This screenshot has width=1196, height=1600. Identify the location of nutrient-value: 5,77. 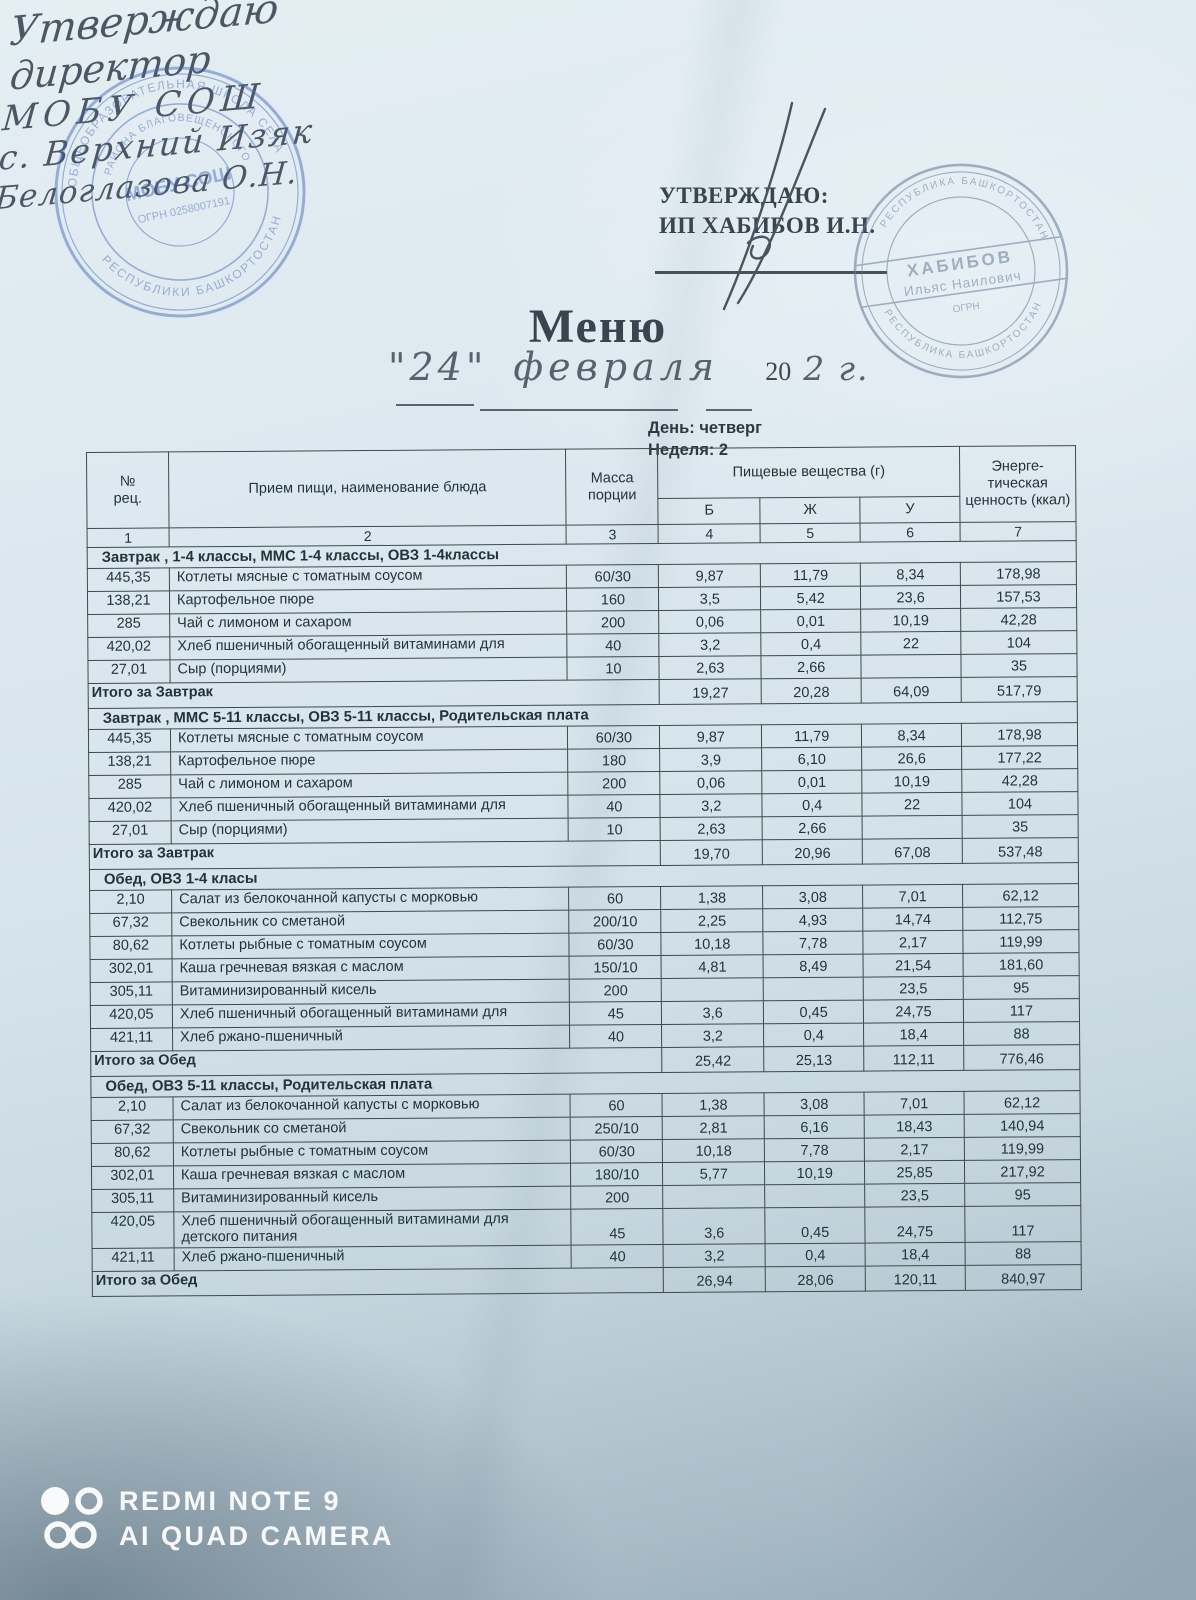
(713, 1173).